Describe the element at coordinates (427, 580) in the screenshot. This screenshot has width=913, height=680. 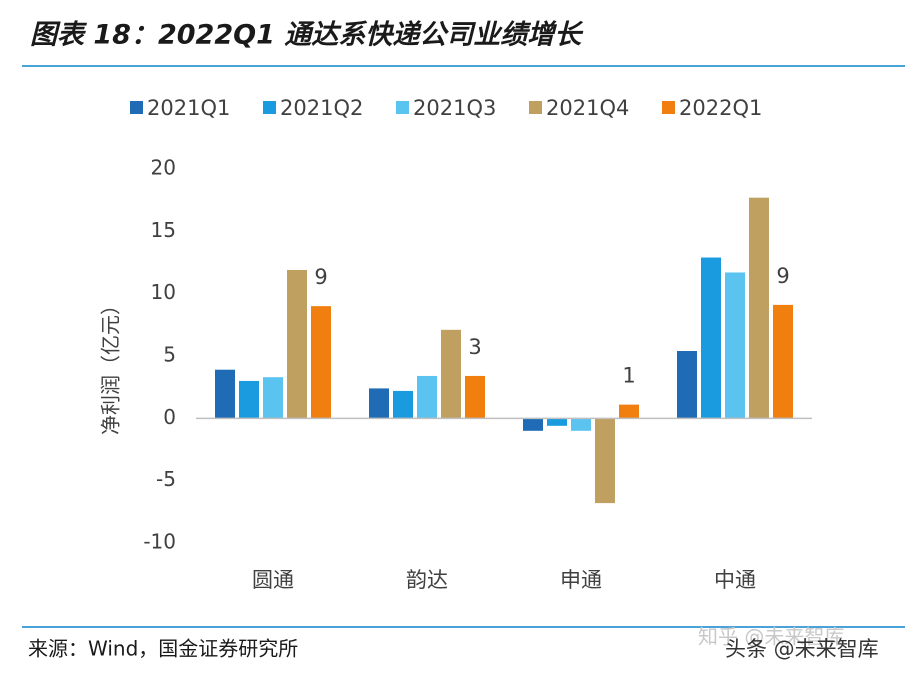
I see `x-tick-label: 韵达` at that location.